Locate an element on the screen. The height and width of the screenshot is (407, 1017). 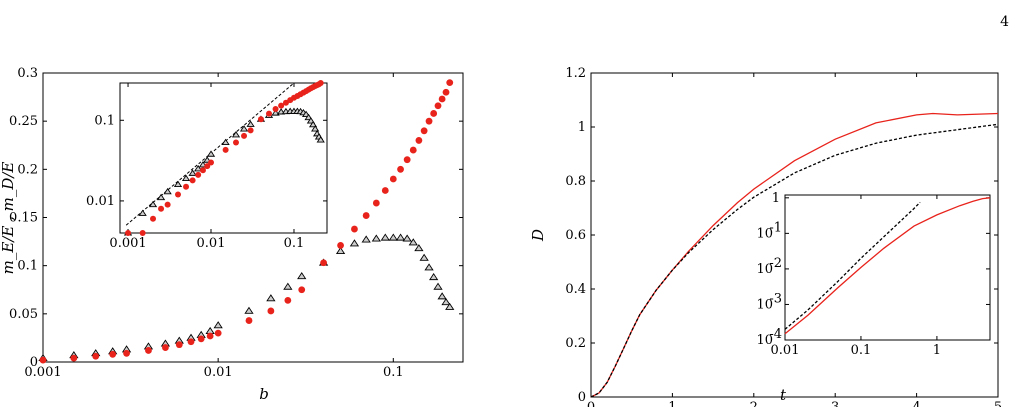
right-inset-frame is located at coordinates (887, 267).